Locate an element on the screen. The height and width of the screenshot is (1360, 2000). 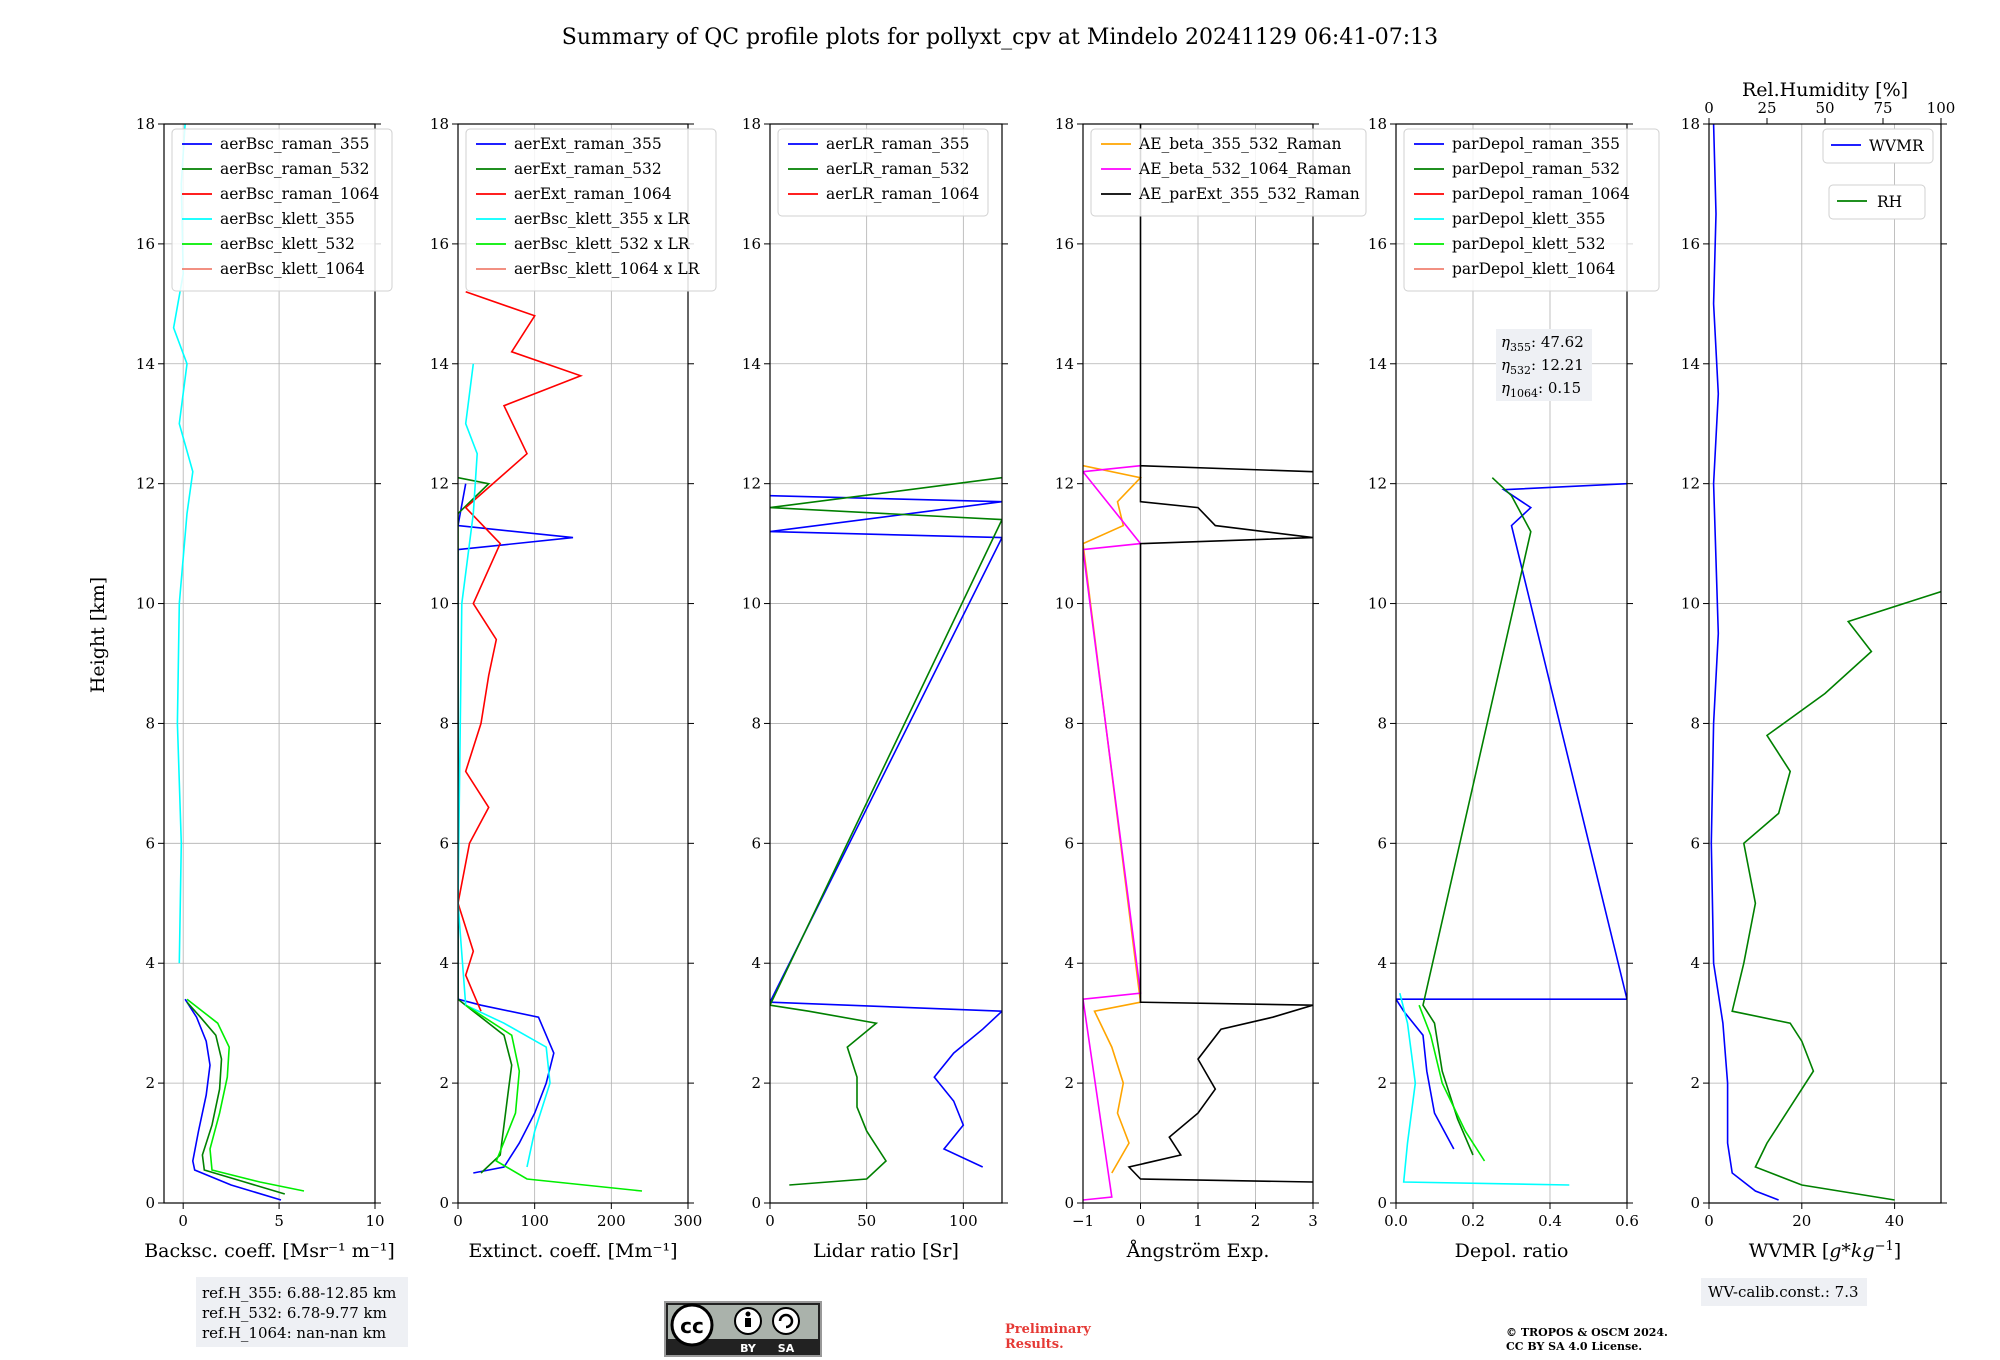
legend-label-3: parDepol_raman_1064 is located at coordinates (1541, 194).